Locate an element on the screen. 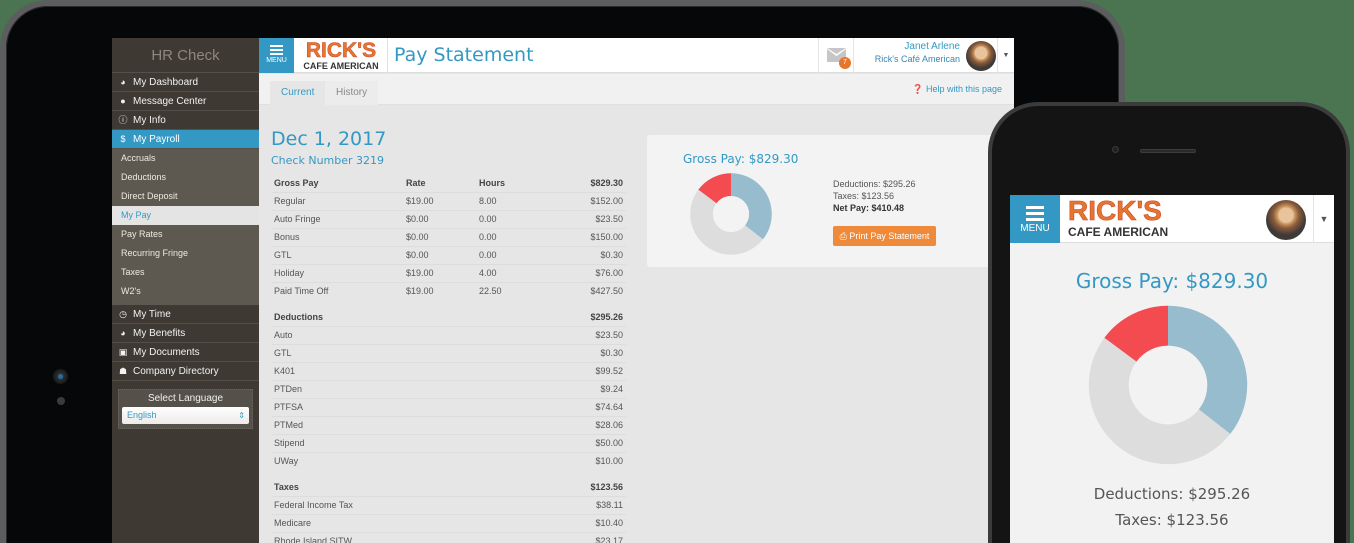 Image resolution: width=1354 pixels, height=543 pixels. phone-ricks-logo: RICK'S CAFE AMERICAN is located at coordinates (1118, 217).